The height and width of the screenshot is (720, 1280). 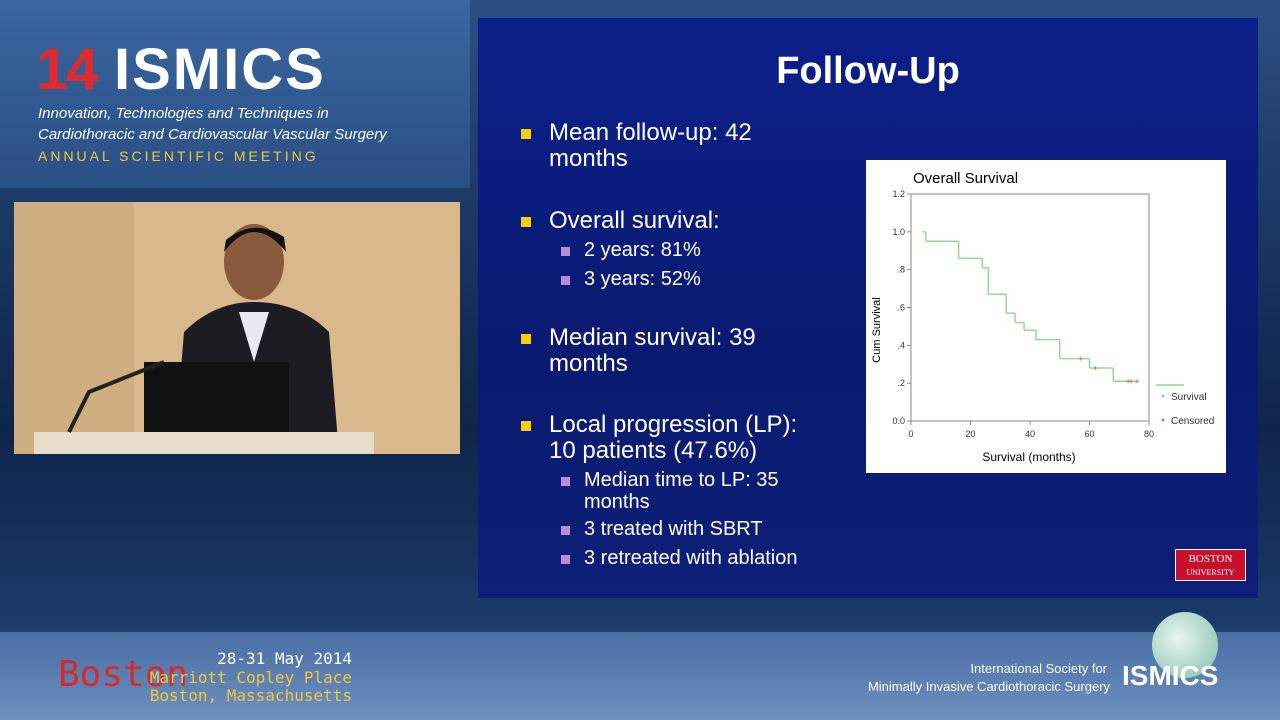 I want to click on logo-number: 14, so click(x=67, y=69).